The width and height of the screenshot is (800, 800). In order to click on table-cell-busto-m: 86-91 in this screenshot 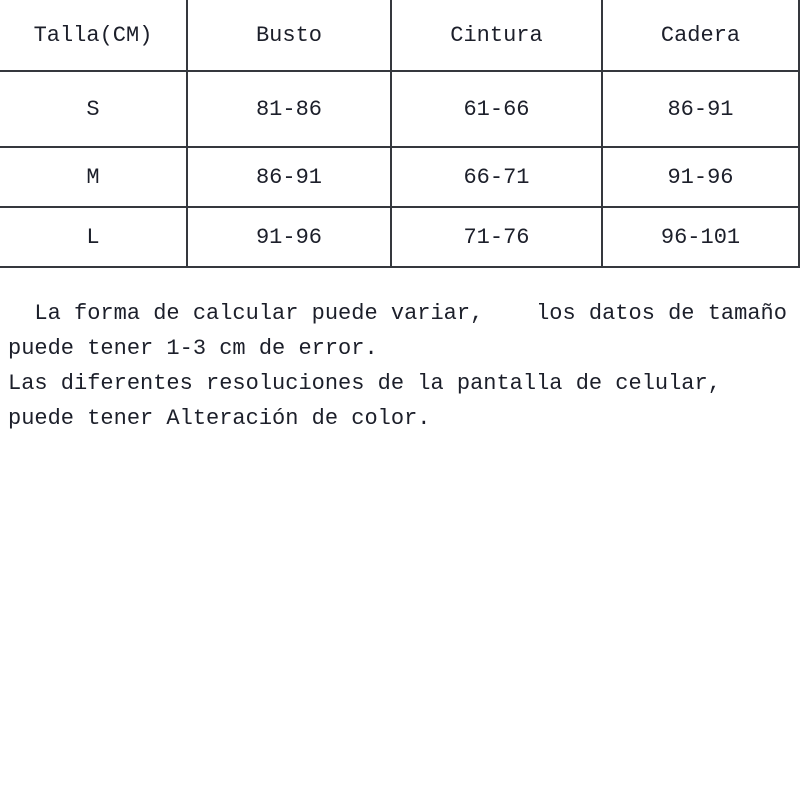, I will do `click(290, 178)`.